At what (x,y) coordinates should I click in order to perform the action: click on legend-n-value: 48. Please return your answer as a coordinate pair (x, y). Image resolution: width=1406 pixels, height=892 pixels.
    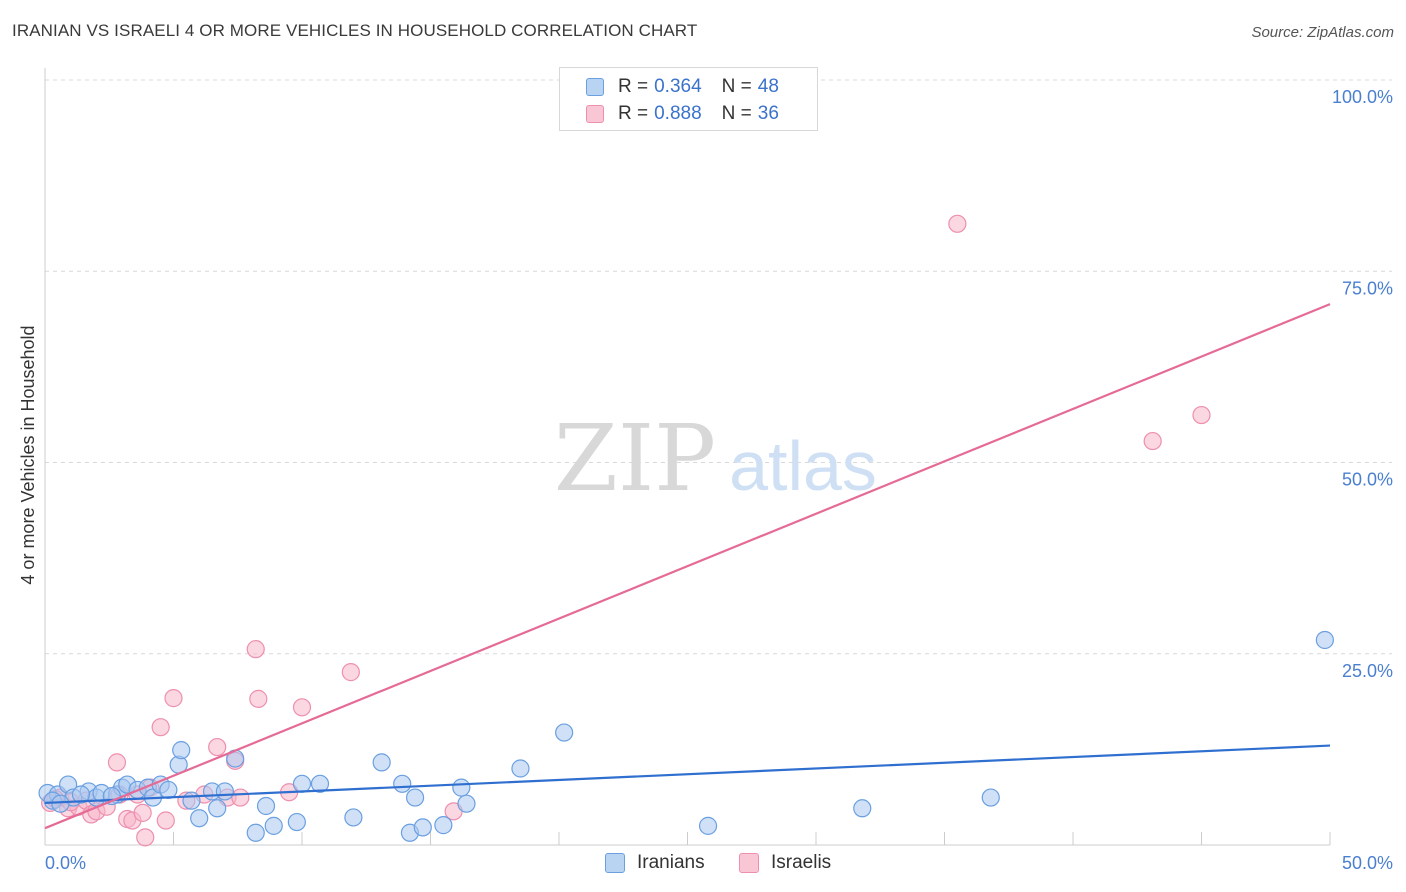
    Looking at the image, I should click on (768, 86).